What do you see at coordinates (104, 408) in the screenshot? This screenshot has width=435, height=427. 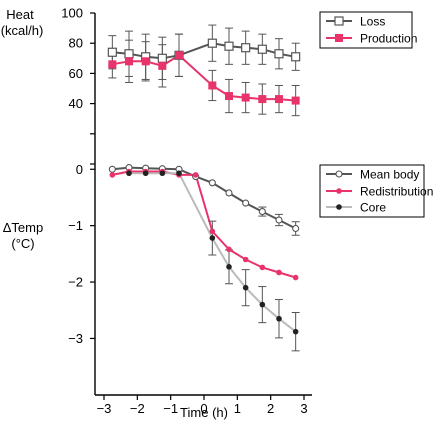 I see `x-tick-label: −3` at bounding box center [104, 408].